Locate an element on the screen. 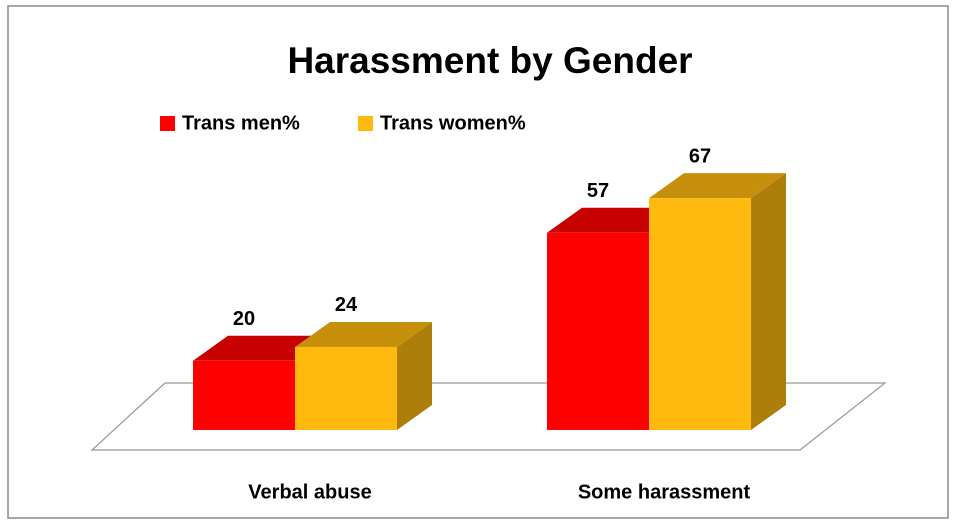 Image resolution: width=957 pixels, height=525 pixels. legend-label: Trans women% is located at coordinates (453, 123).